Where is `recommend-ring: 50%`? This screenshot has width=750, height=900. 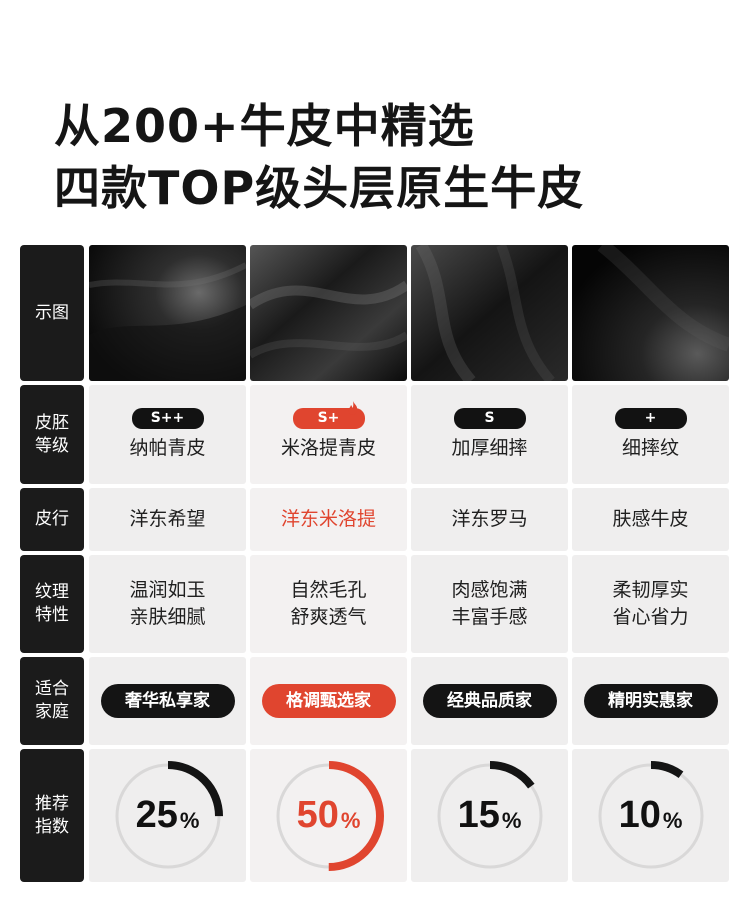
recommend-ring: 50% is located at coordinates (329, 816).